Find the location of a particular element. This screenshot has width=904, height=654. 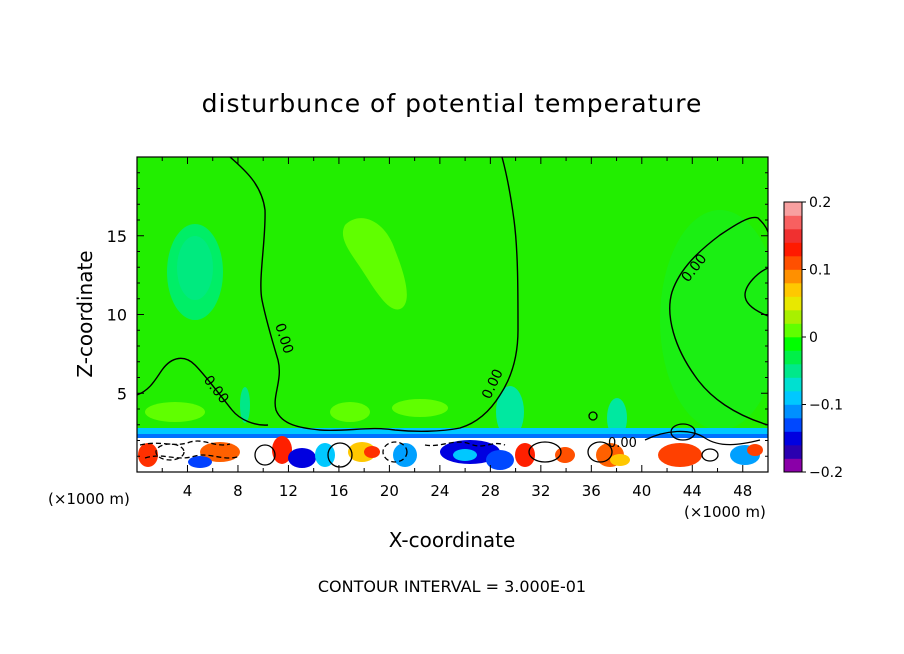

x-tick-label: 8 is located at coordinates (238, 491).